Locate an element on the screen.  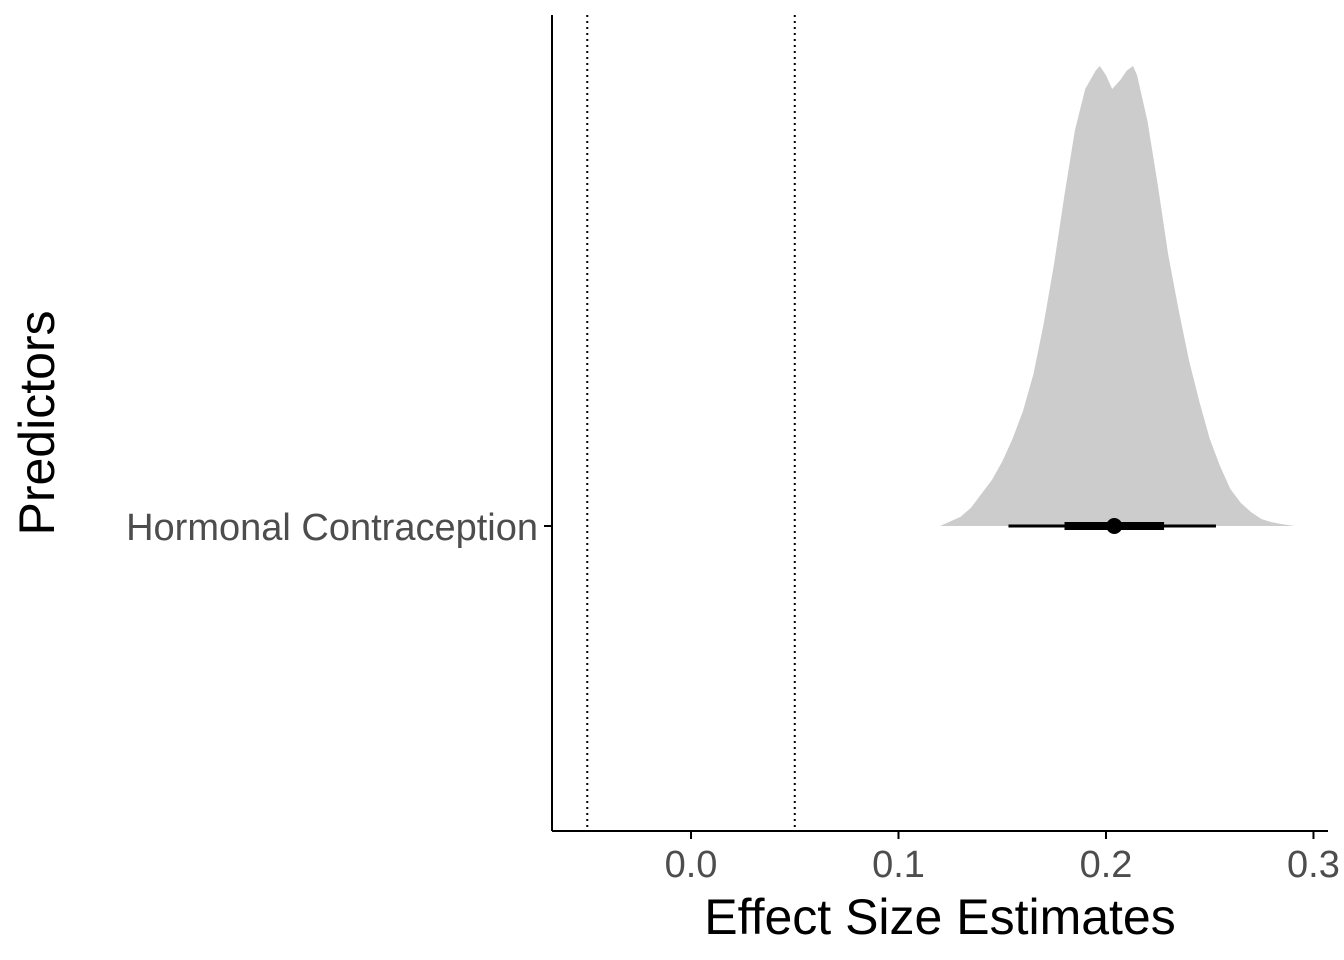
x-ticks: 0.0 0.1 0.2 0.3 is located at coordinates (1002, 858).